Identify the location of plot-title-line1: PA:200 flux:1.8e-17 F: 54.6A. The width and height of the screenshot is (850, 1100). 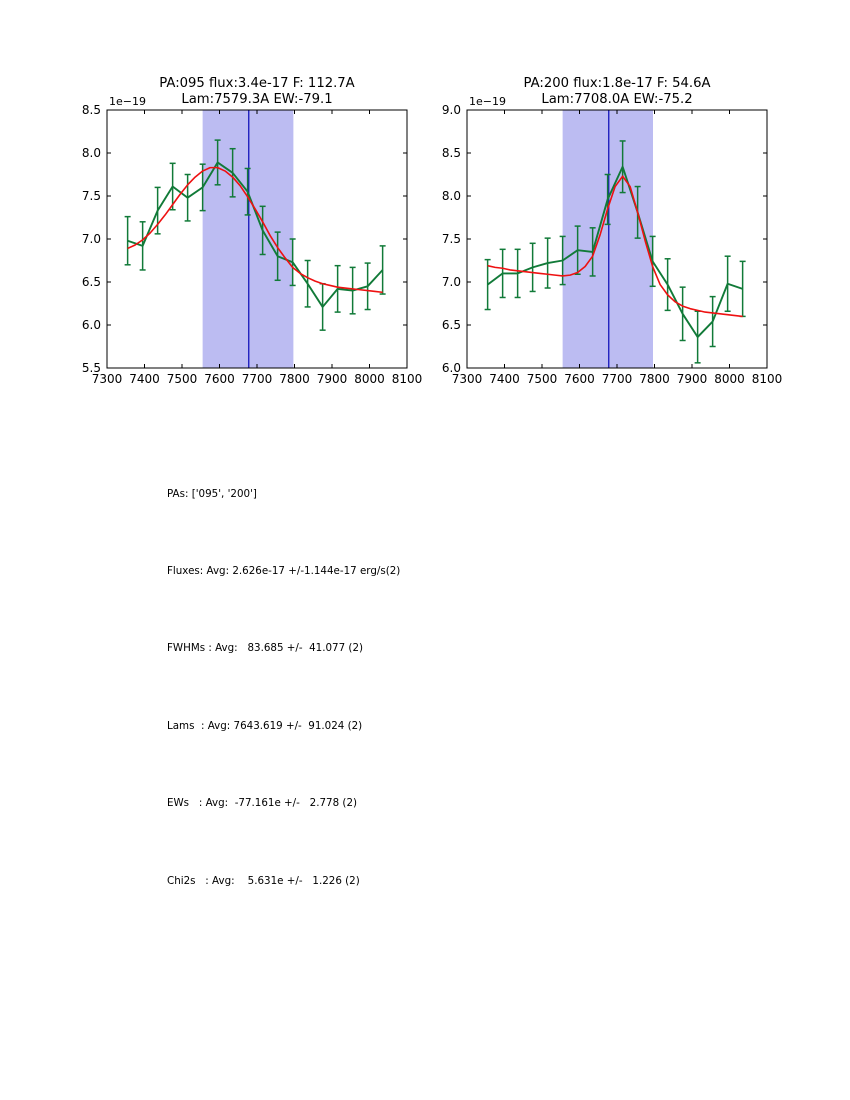
(616, 83).